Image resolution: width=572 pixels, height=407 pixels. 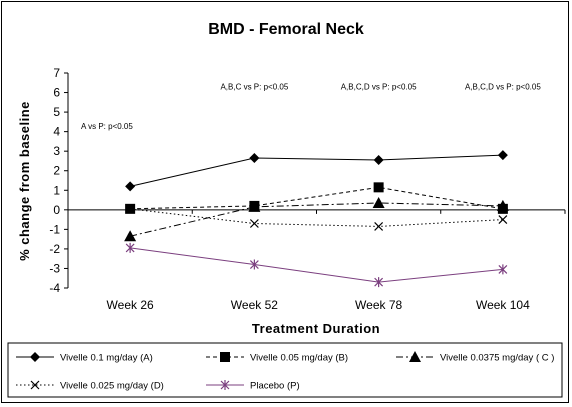 What do you see at coordinates (56, 112) in the screenshot?
I see `y-tick-label: 5` at bounding box center [56, 112].